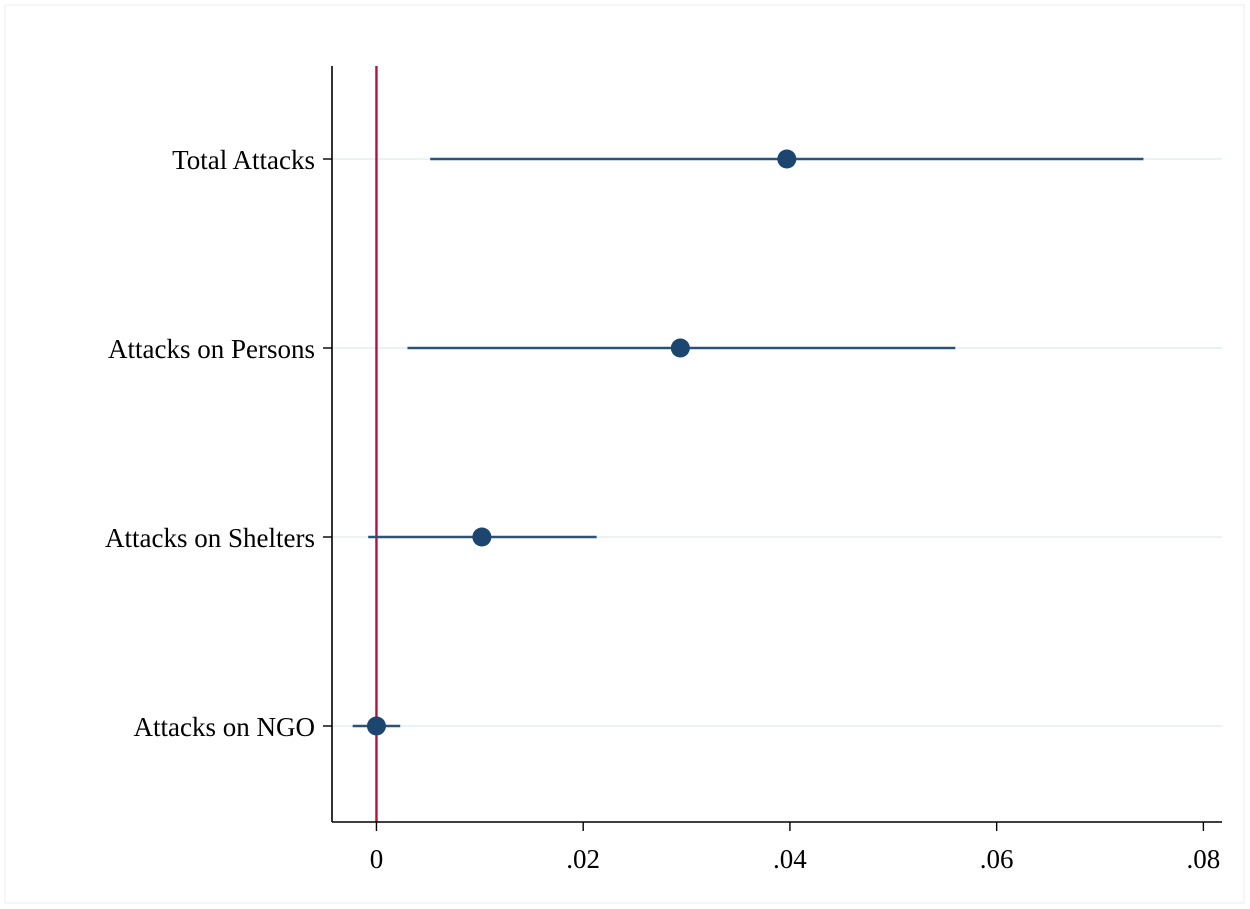 The width and height of the screenshot is (1250, 909). I want to click on y-tick-label-2: Attacks on Persons, so click(211, 349).